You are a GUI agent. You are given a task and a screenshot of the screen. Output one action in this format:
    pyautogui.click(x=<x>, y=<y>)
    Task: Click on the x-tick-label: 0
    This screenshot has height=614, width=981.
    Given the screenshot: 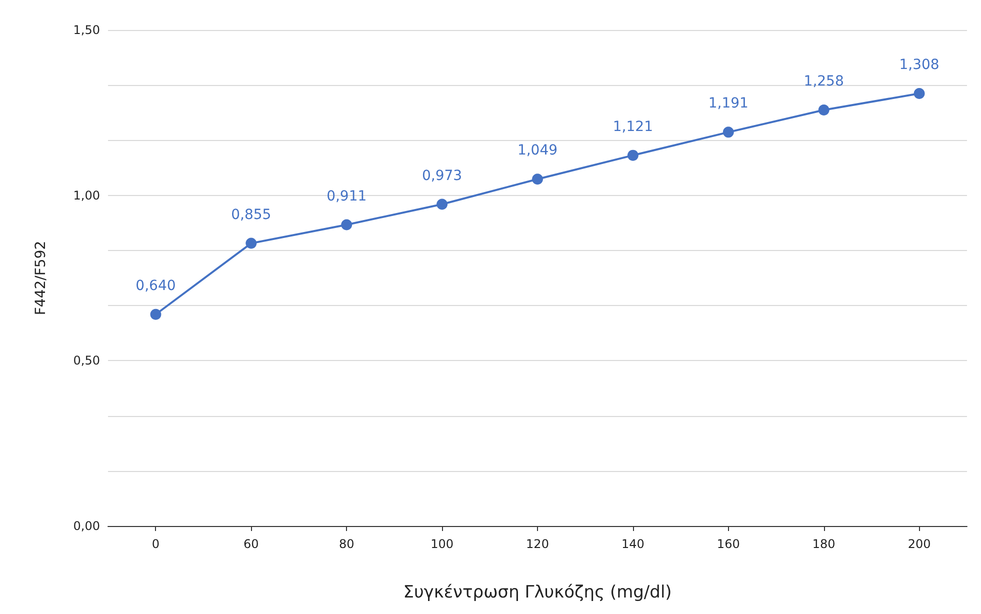 What is the action you would take?
    pyautogui.click(x=156, y=544)
    